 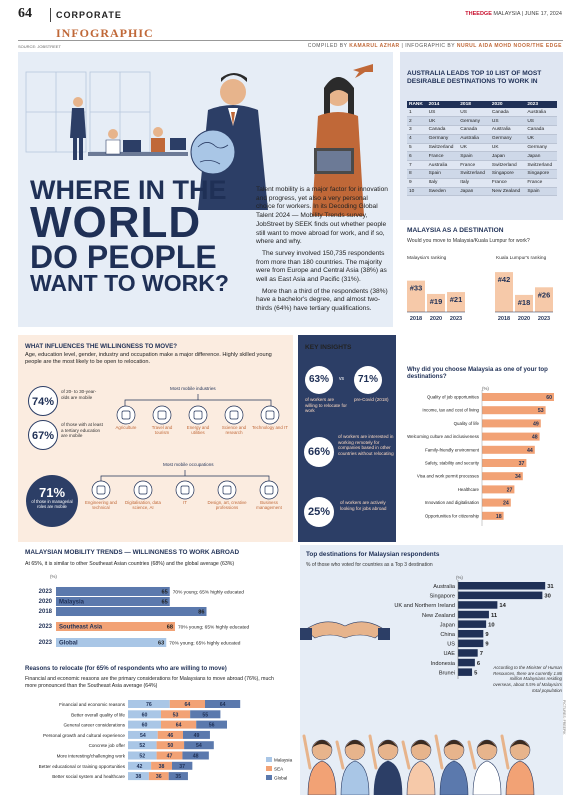 What do you see at coordinates (94, 725) in the screenshot?
I see `bar-category: General career considerations` at bounding box center [94, 725].